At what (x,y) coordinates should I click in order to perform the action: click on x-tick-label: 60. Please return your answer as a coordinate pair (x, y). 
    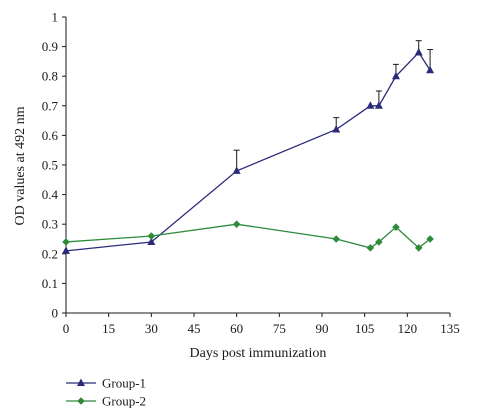
    Looking at the image, I should click on (236, 328).